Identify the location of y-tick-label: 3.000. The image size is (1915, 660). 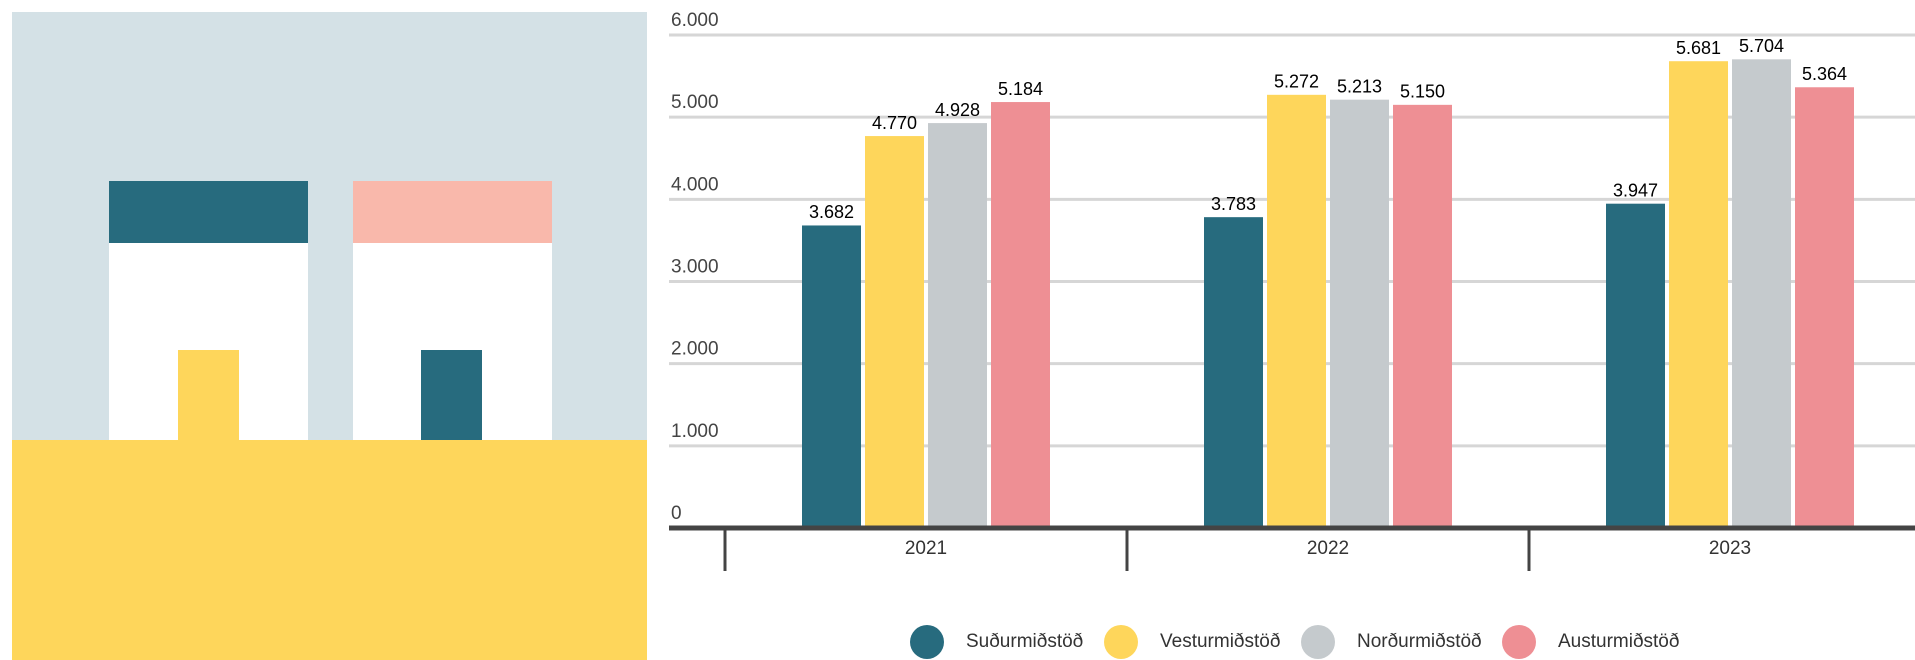
(695, 267).